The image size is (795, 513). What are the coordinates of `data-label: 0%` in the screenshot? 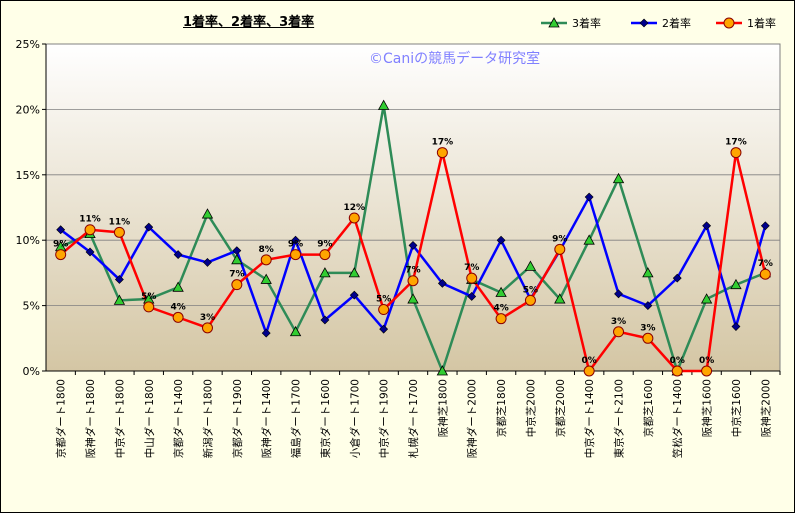 It's located at (589, 361).